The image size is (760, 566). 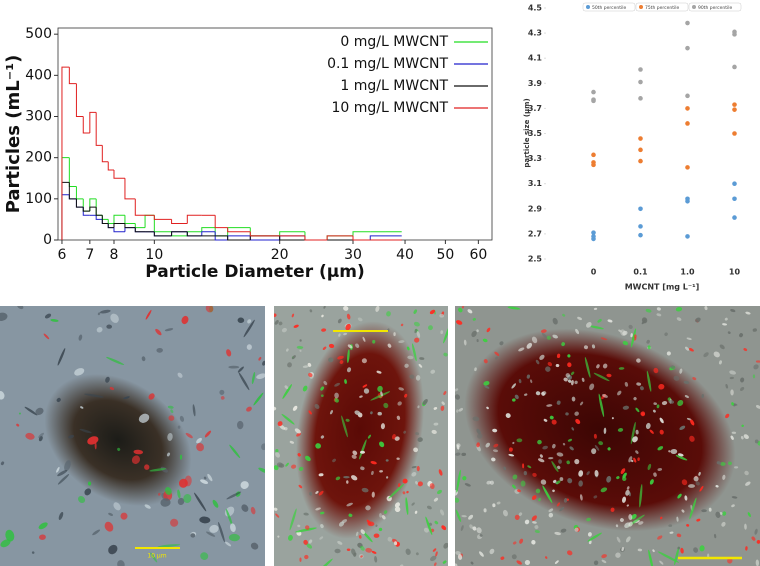 What do you see at coordinates (387, 64) in the screenshot?
I see `legend-label: 0.1 mg/L MWCNT` at bounding box center [387, 64].